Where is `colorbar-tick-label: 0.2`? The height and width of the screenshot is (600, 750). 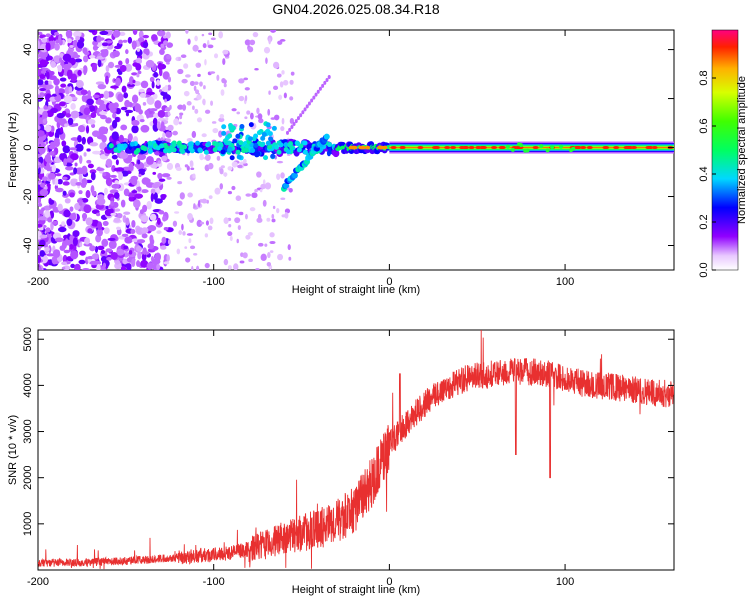
colorbar-tick-label: 0.2 is located at coordinates (704, 221).